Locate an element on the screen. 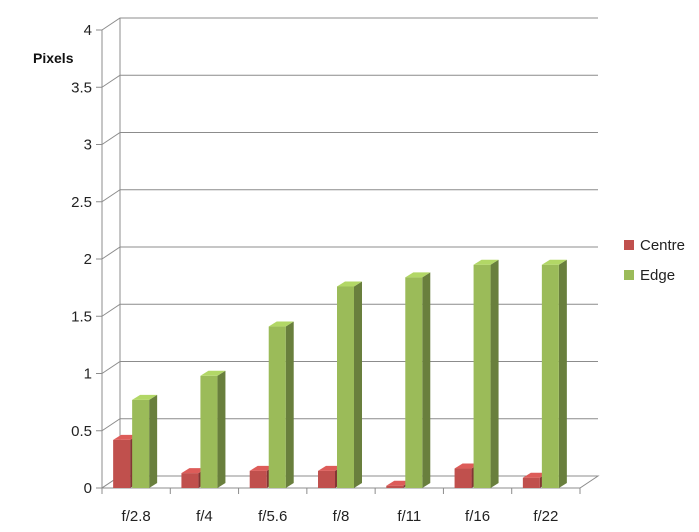  x-tick-label: f/16 is located at coordinates (477, 516).